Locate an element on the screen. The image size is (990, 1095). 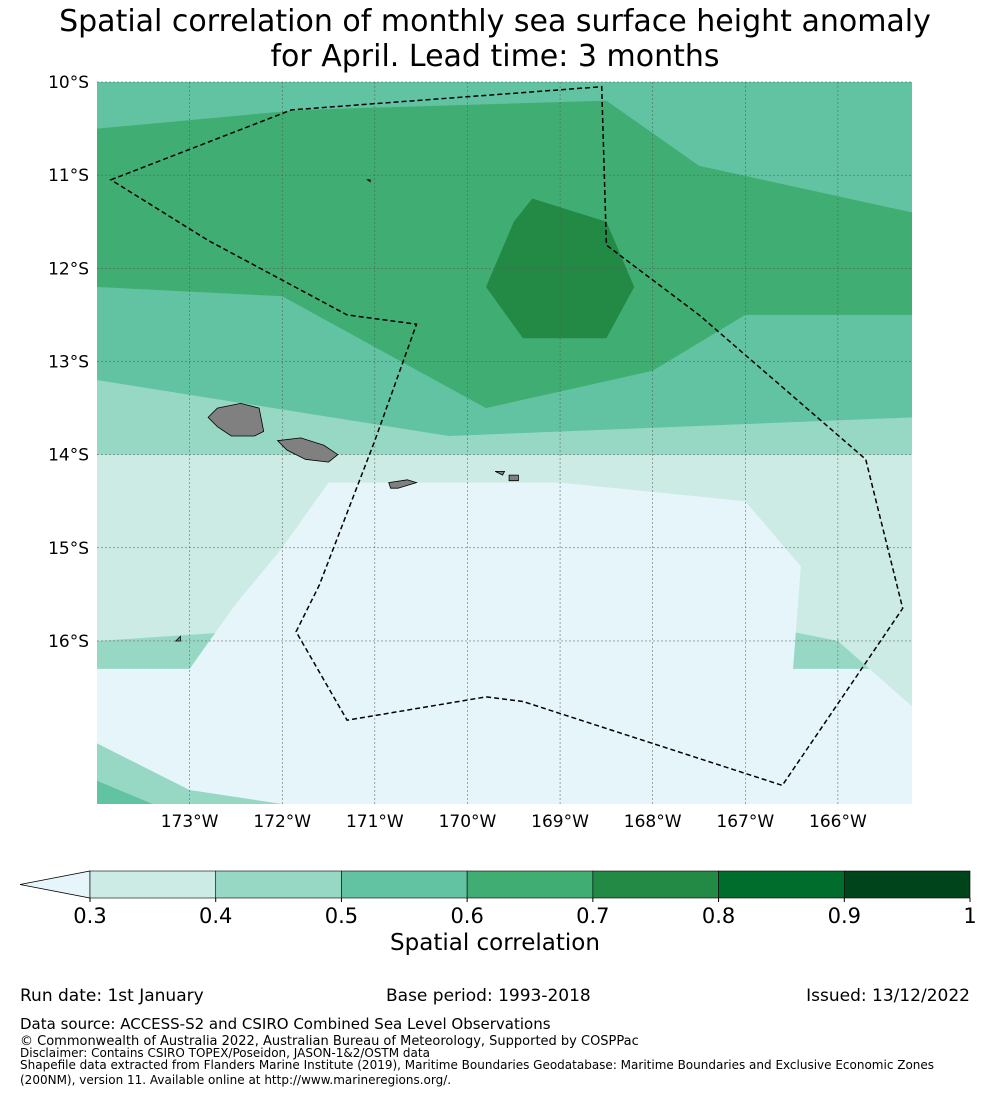
lat-tick-label: 14°S is located at coordinates (68, 456).